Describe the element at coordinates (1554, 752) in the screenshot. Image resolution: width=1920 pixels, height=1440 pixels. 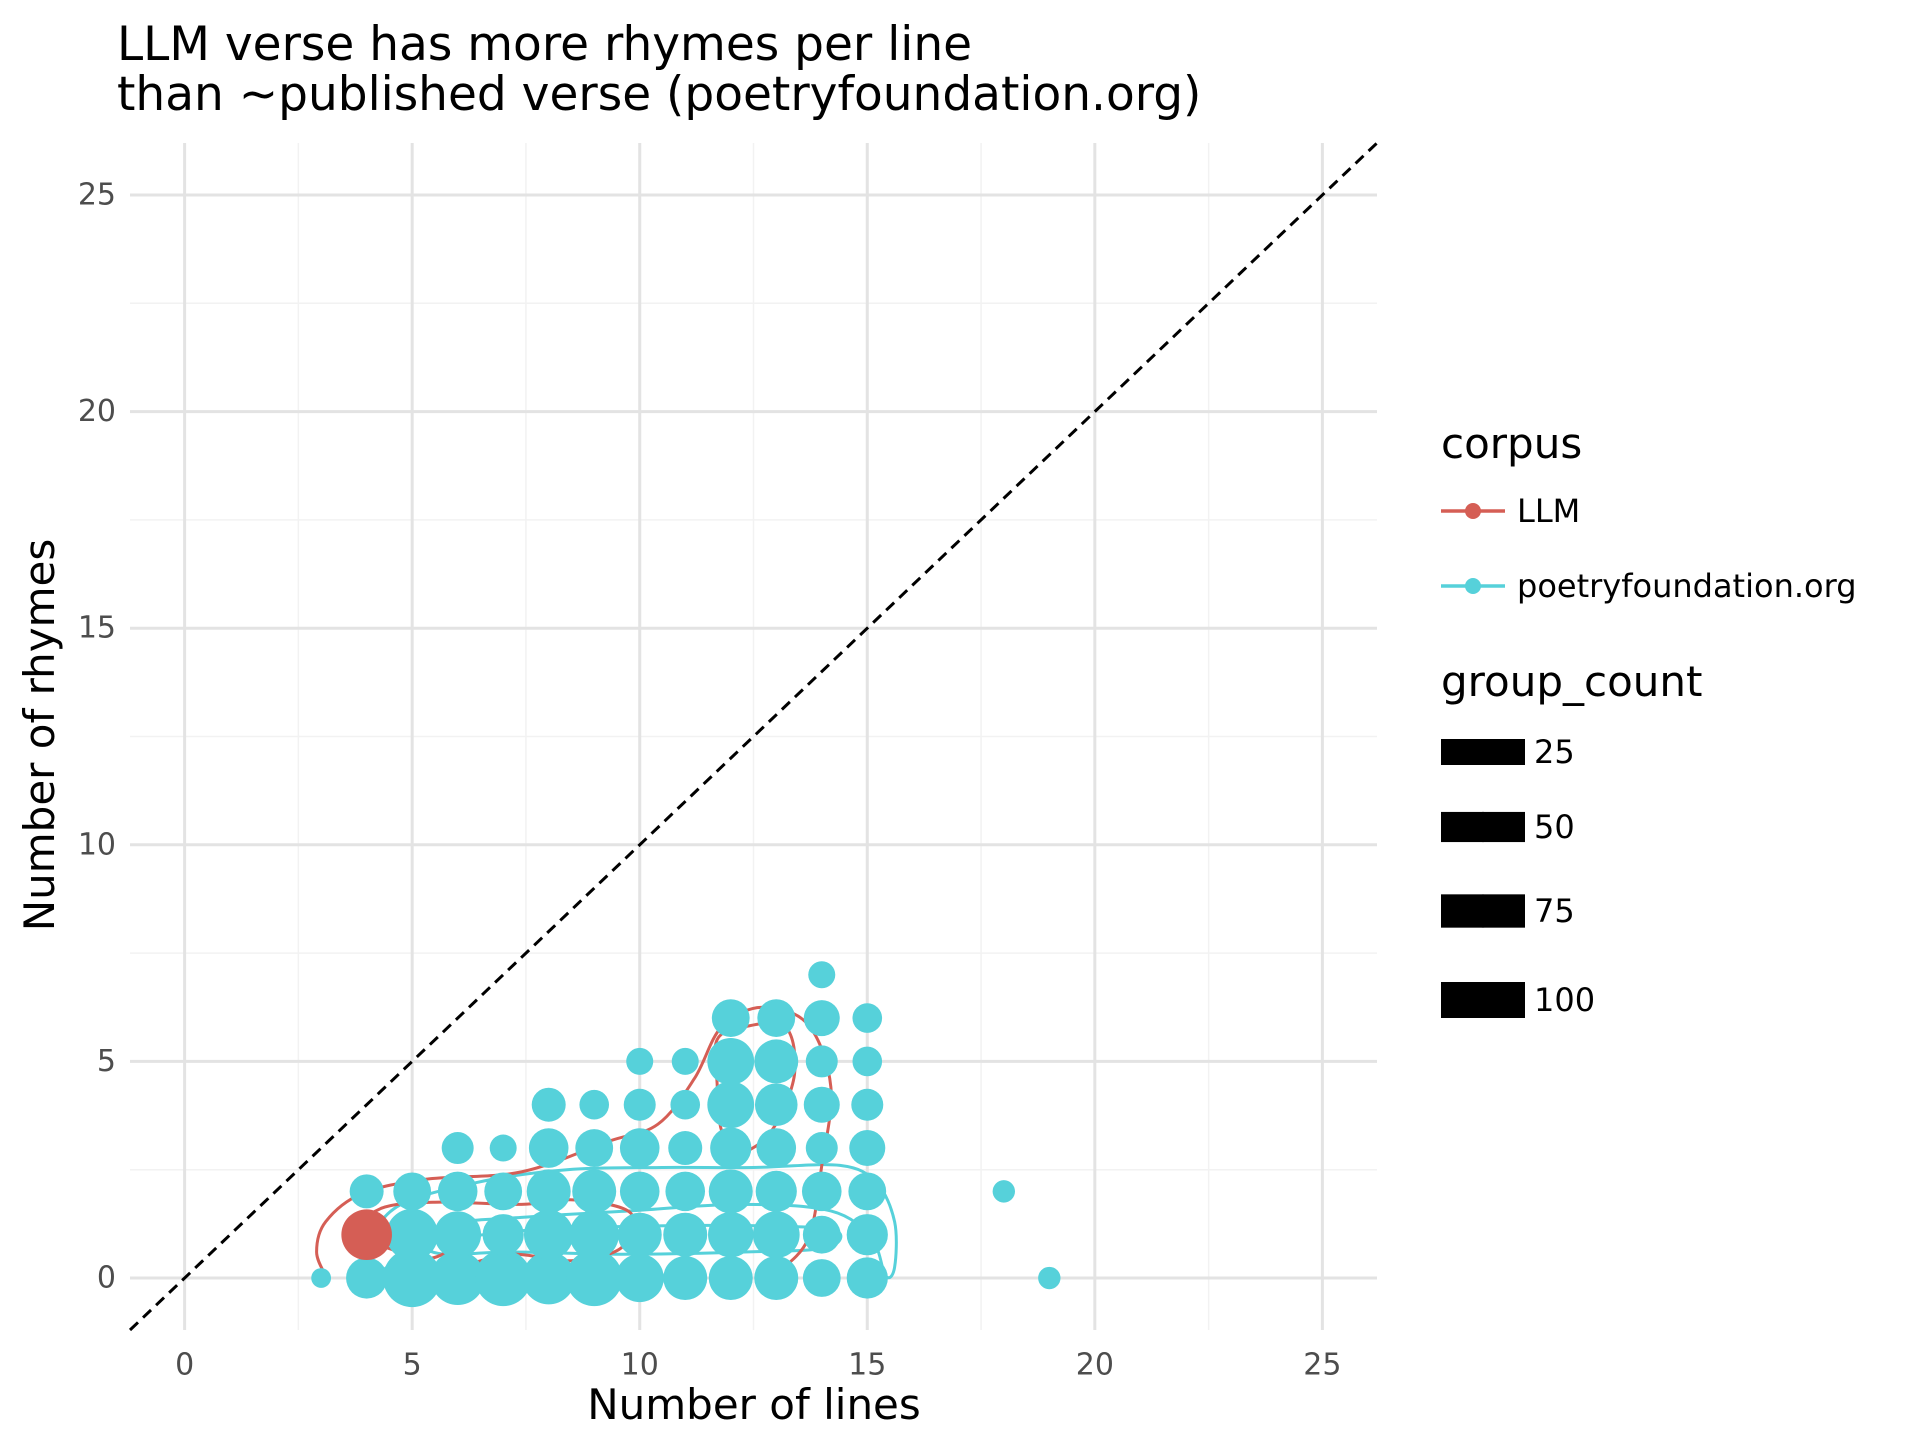
I see `legend-size-label: 25` at that location.